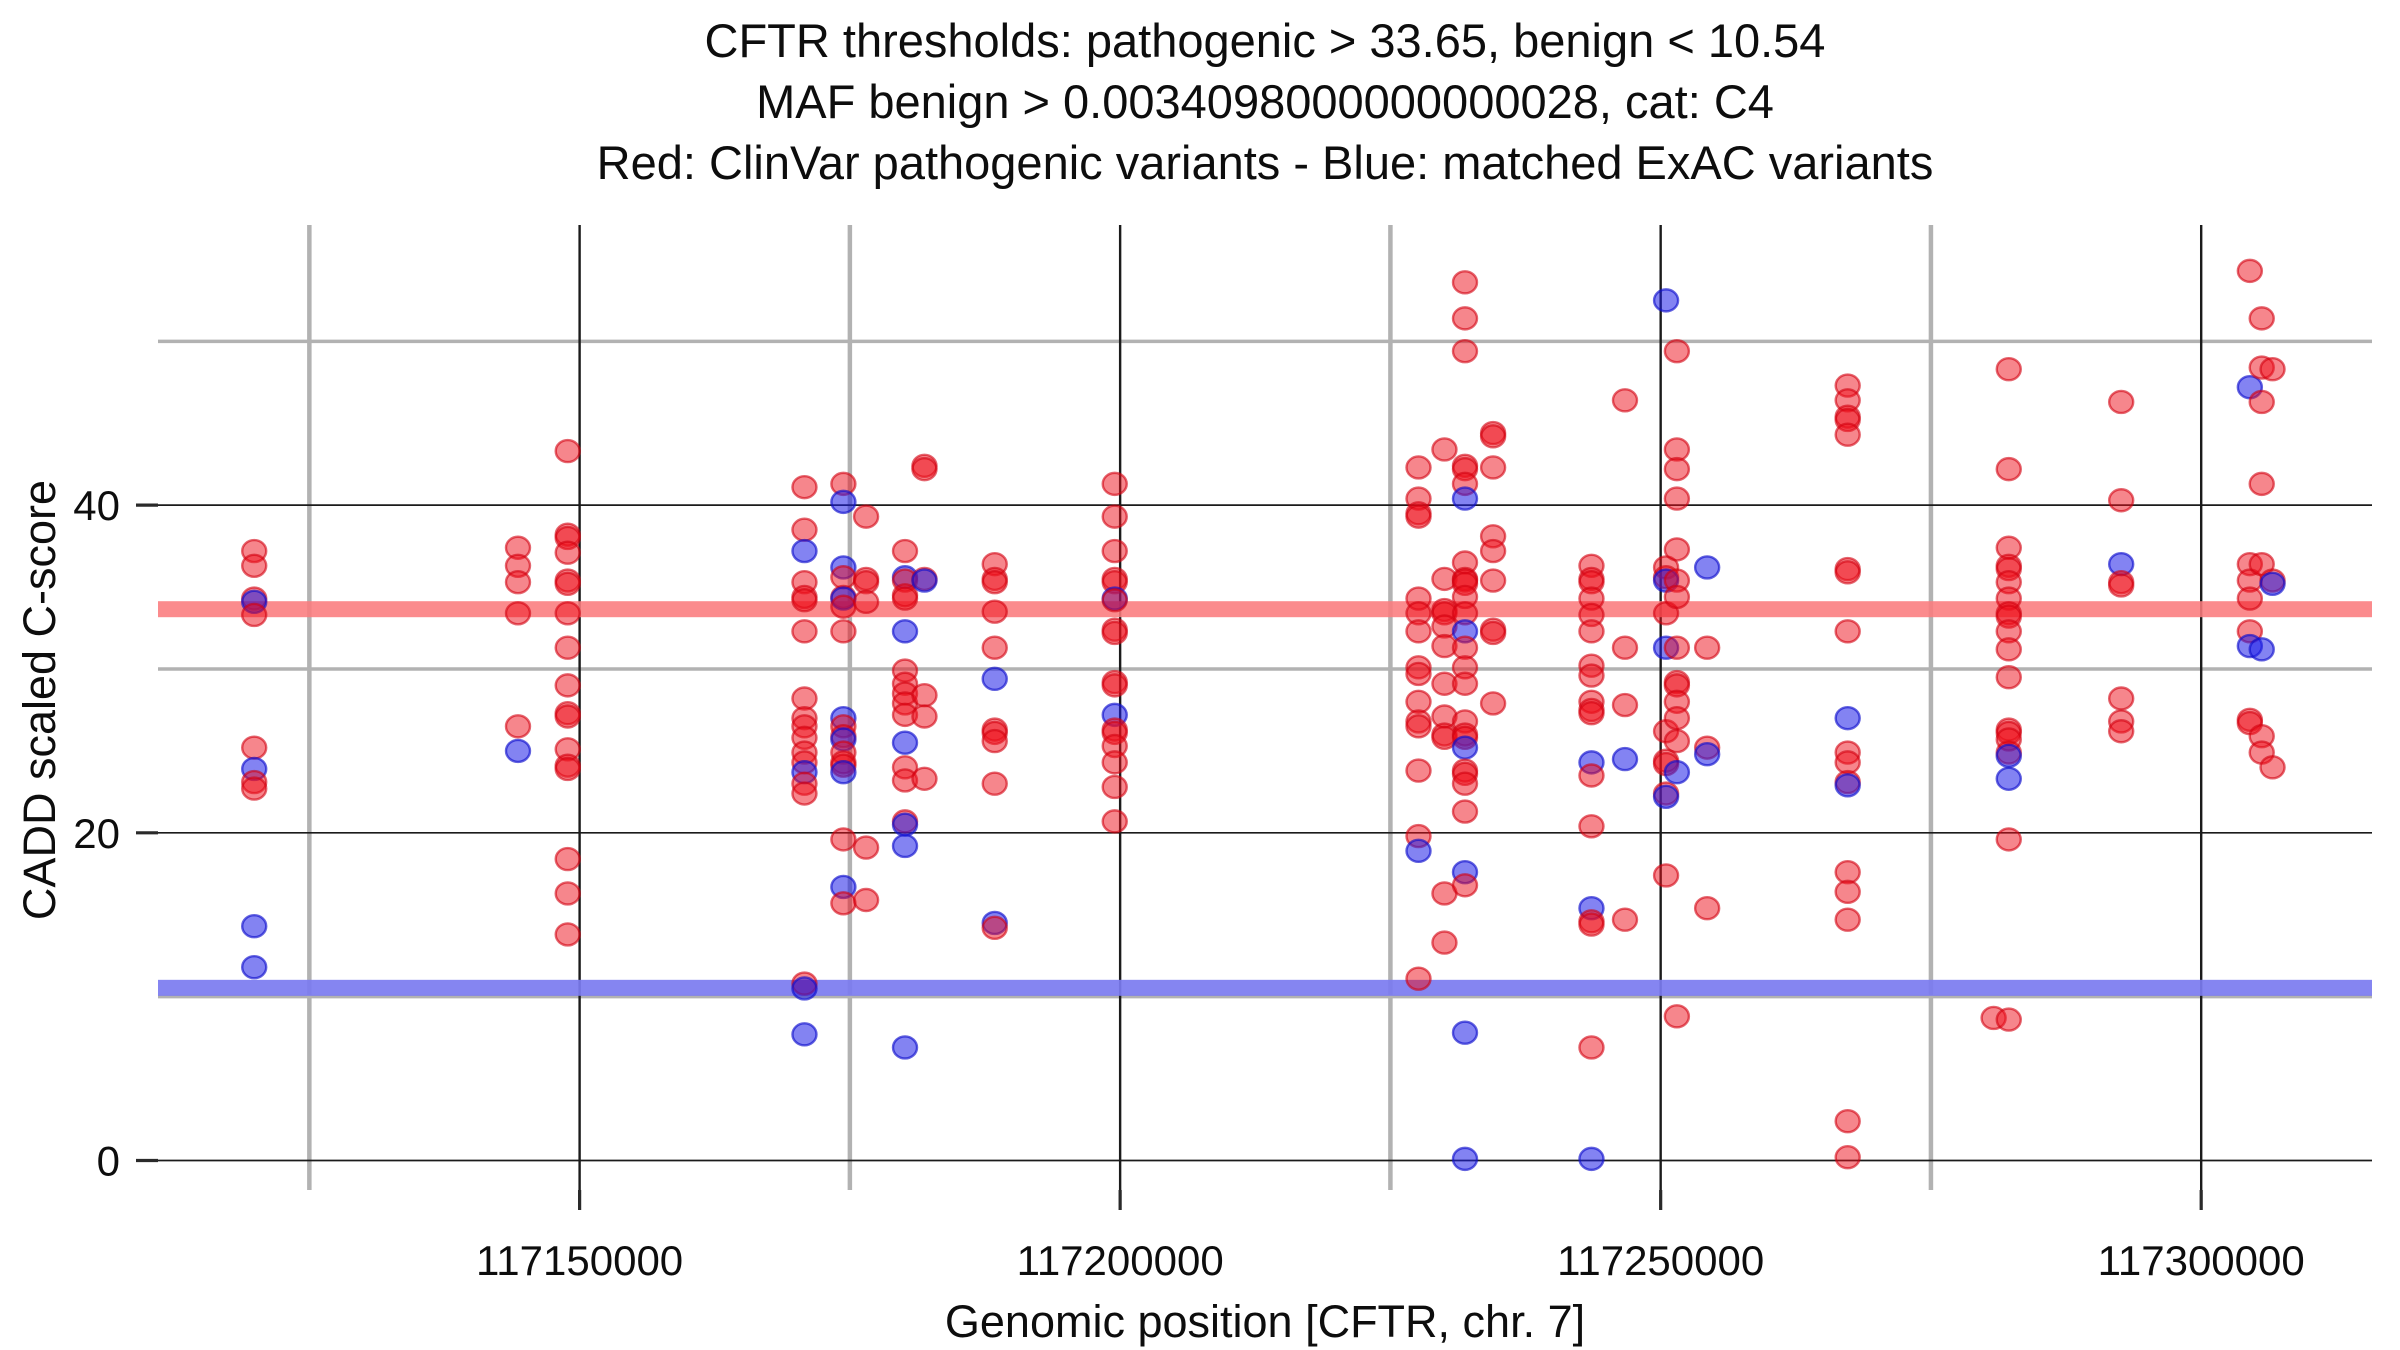 The image size is (2400, 1350). I want to click on x-axis-title: Genomic position [CFTR, chr. 7], so click(1265, 1321).